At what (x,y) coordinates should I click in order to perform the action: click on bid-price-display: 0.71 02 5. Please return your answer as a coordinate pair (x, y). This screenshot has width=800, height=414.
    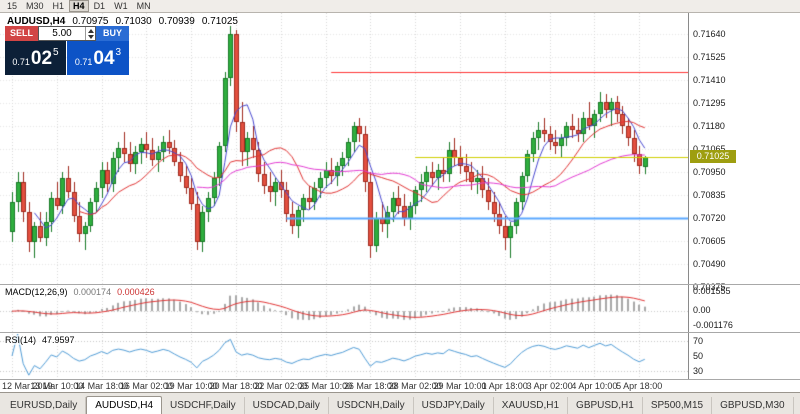
    Looking at the image, I should click on (35, 58).